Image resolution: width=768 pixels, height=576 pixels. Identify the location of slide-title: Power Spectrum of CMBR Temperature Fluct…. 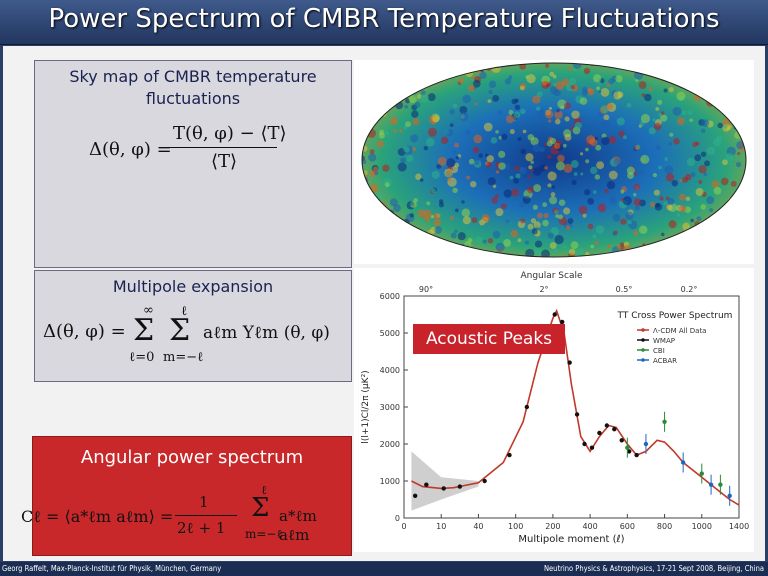
(384, 19).